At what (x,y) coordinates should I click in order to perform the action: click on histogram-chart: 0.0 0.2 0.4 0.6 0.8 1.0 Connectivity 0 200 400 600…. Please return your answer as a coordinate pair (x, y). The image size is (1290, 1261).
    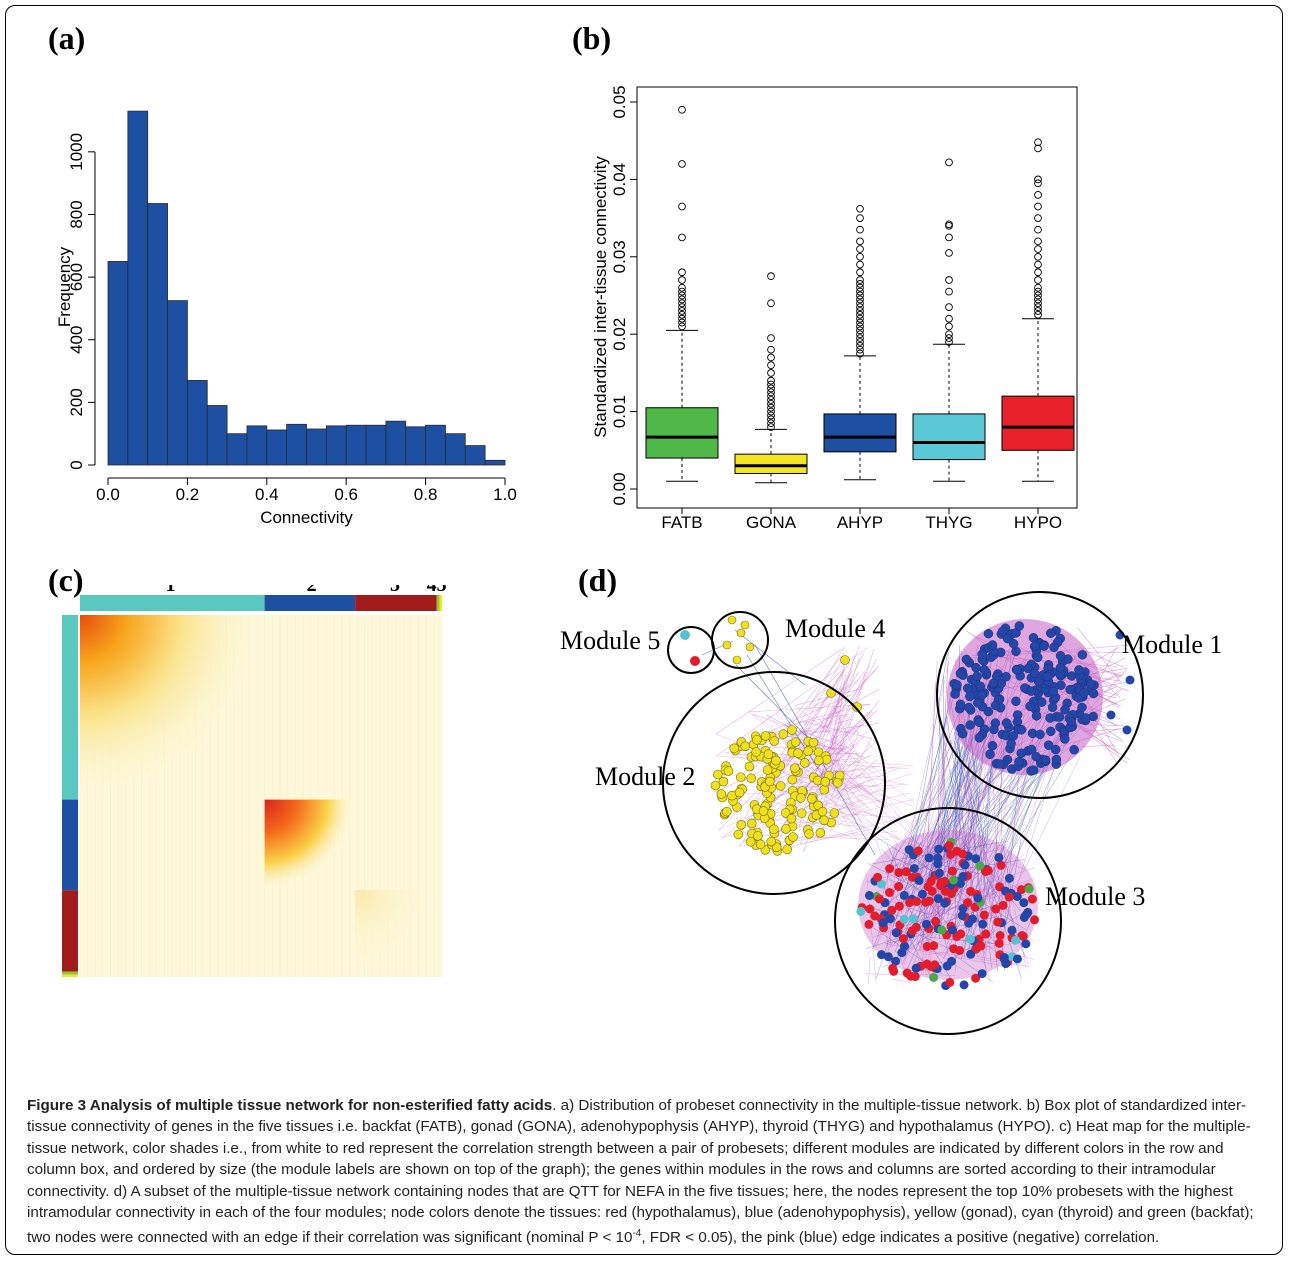
    Looking at the image, I should click on (286, 318).